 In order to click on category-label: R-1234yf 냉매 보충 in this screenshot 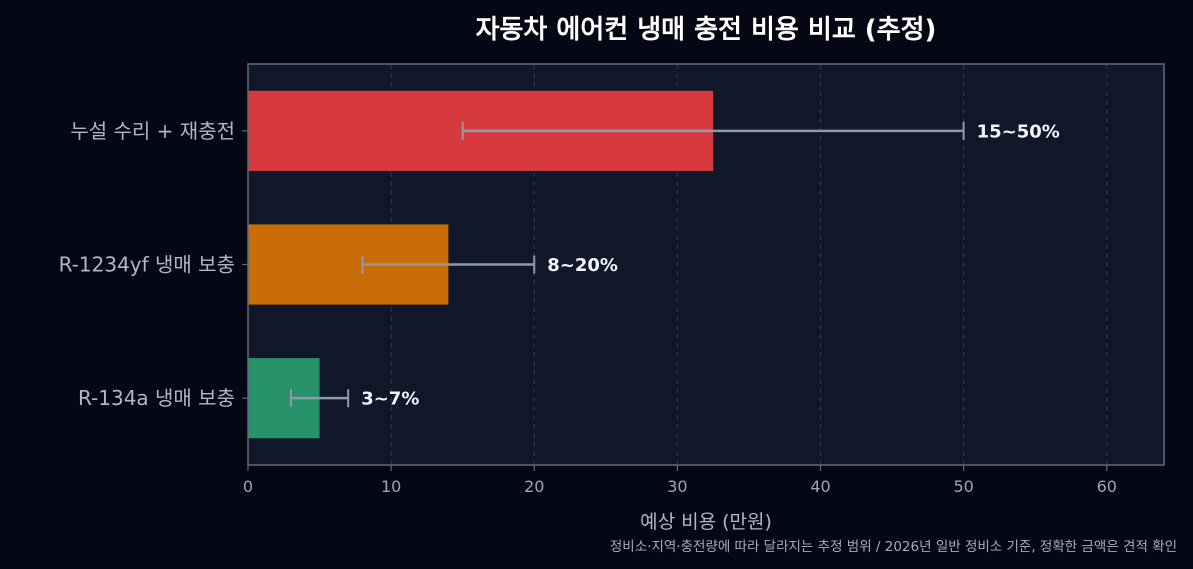, I will do `click(147, 265)`.